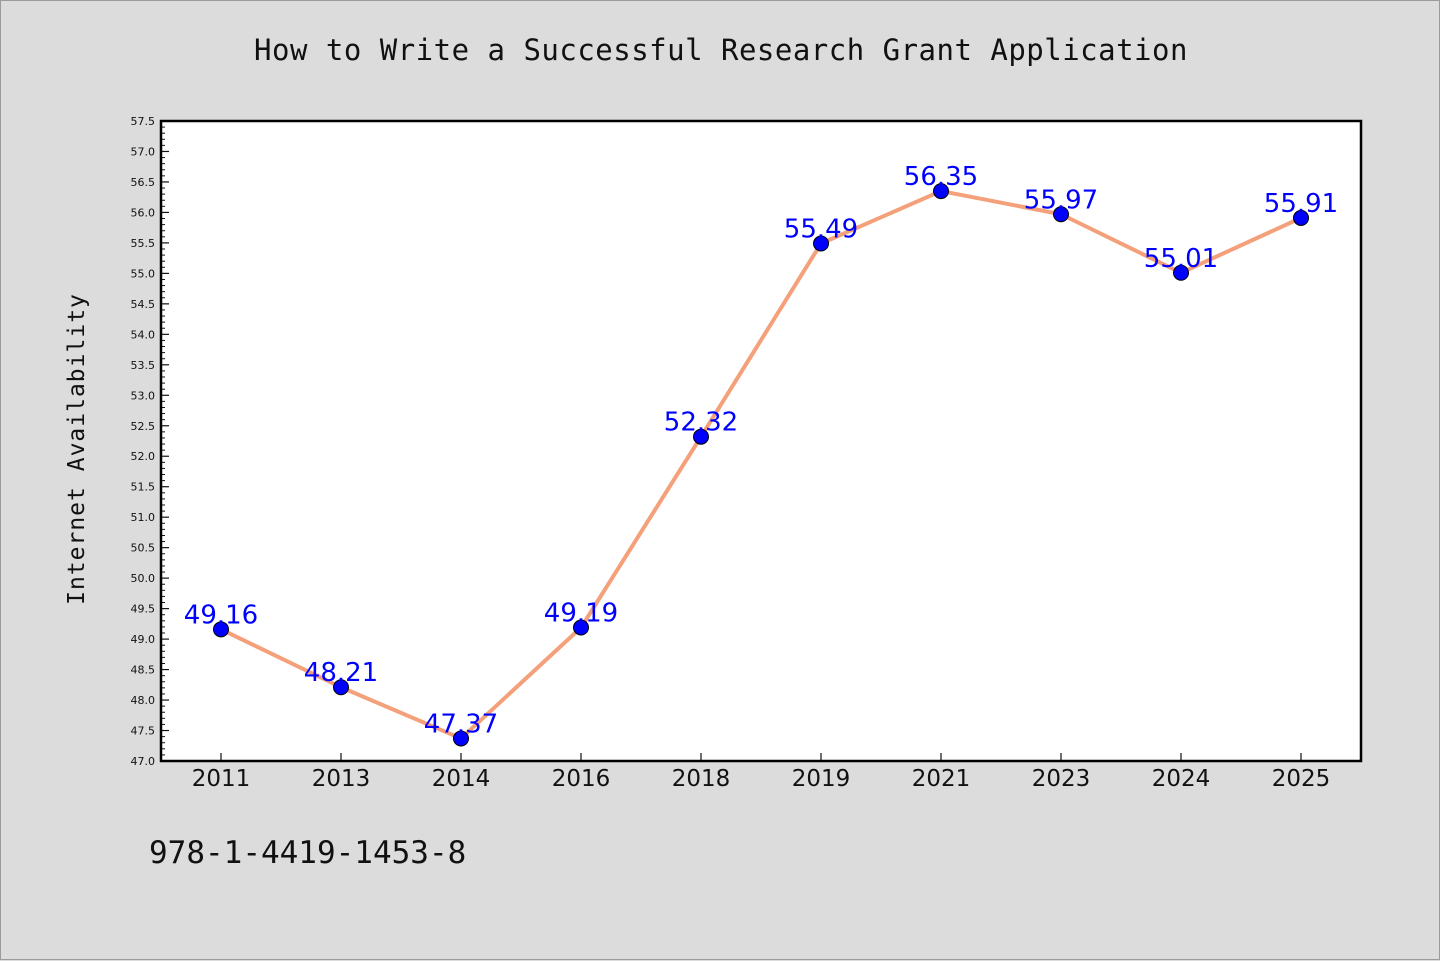 The height and width of the screenshot is (961, 1440). Describe the element at coordinates (1301, 204) in the screenshot. I see `data-label: 55.91` at that location.